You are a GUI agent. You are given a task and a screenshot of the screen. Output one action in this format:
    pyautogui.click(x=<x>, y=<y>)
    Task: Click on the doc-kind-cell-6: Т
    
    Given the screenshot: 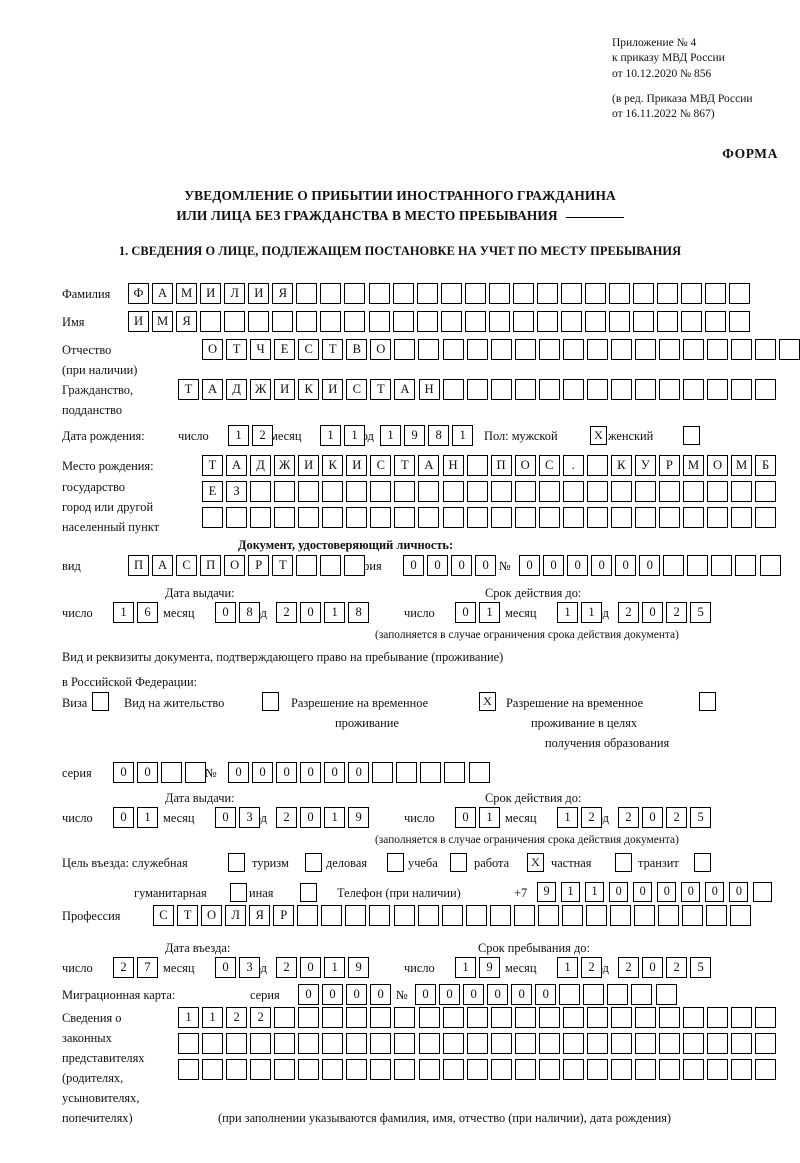 What is the action you would take?
    pyautogui.click(x=283, y=565)
    